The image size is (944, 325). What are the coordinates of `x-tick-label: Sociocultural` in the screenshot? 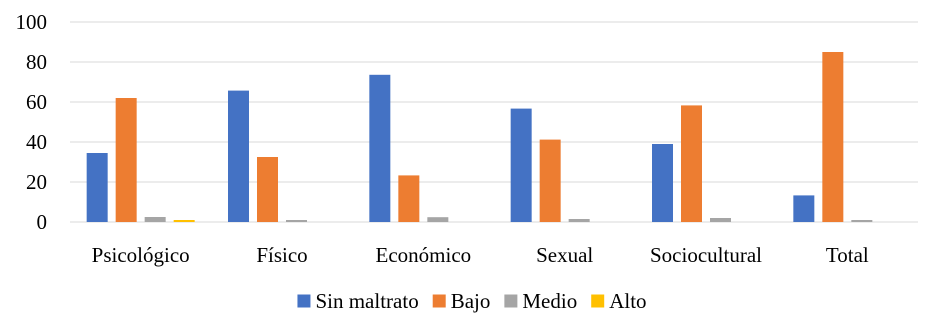 It's located at (706, 255).